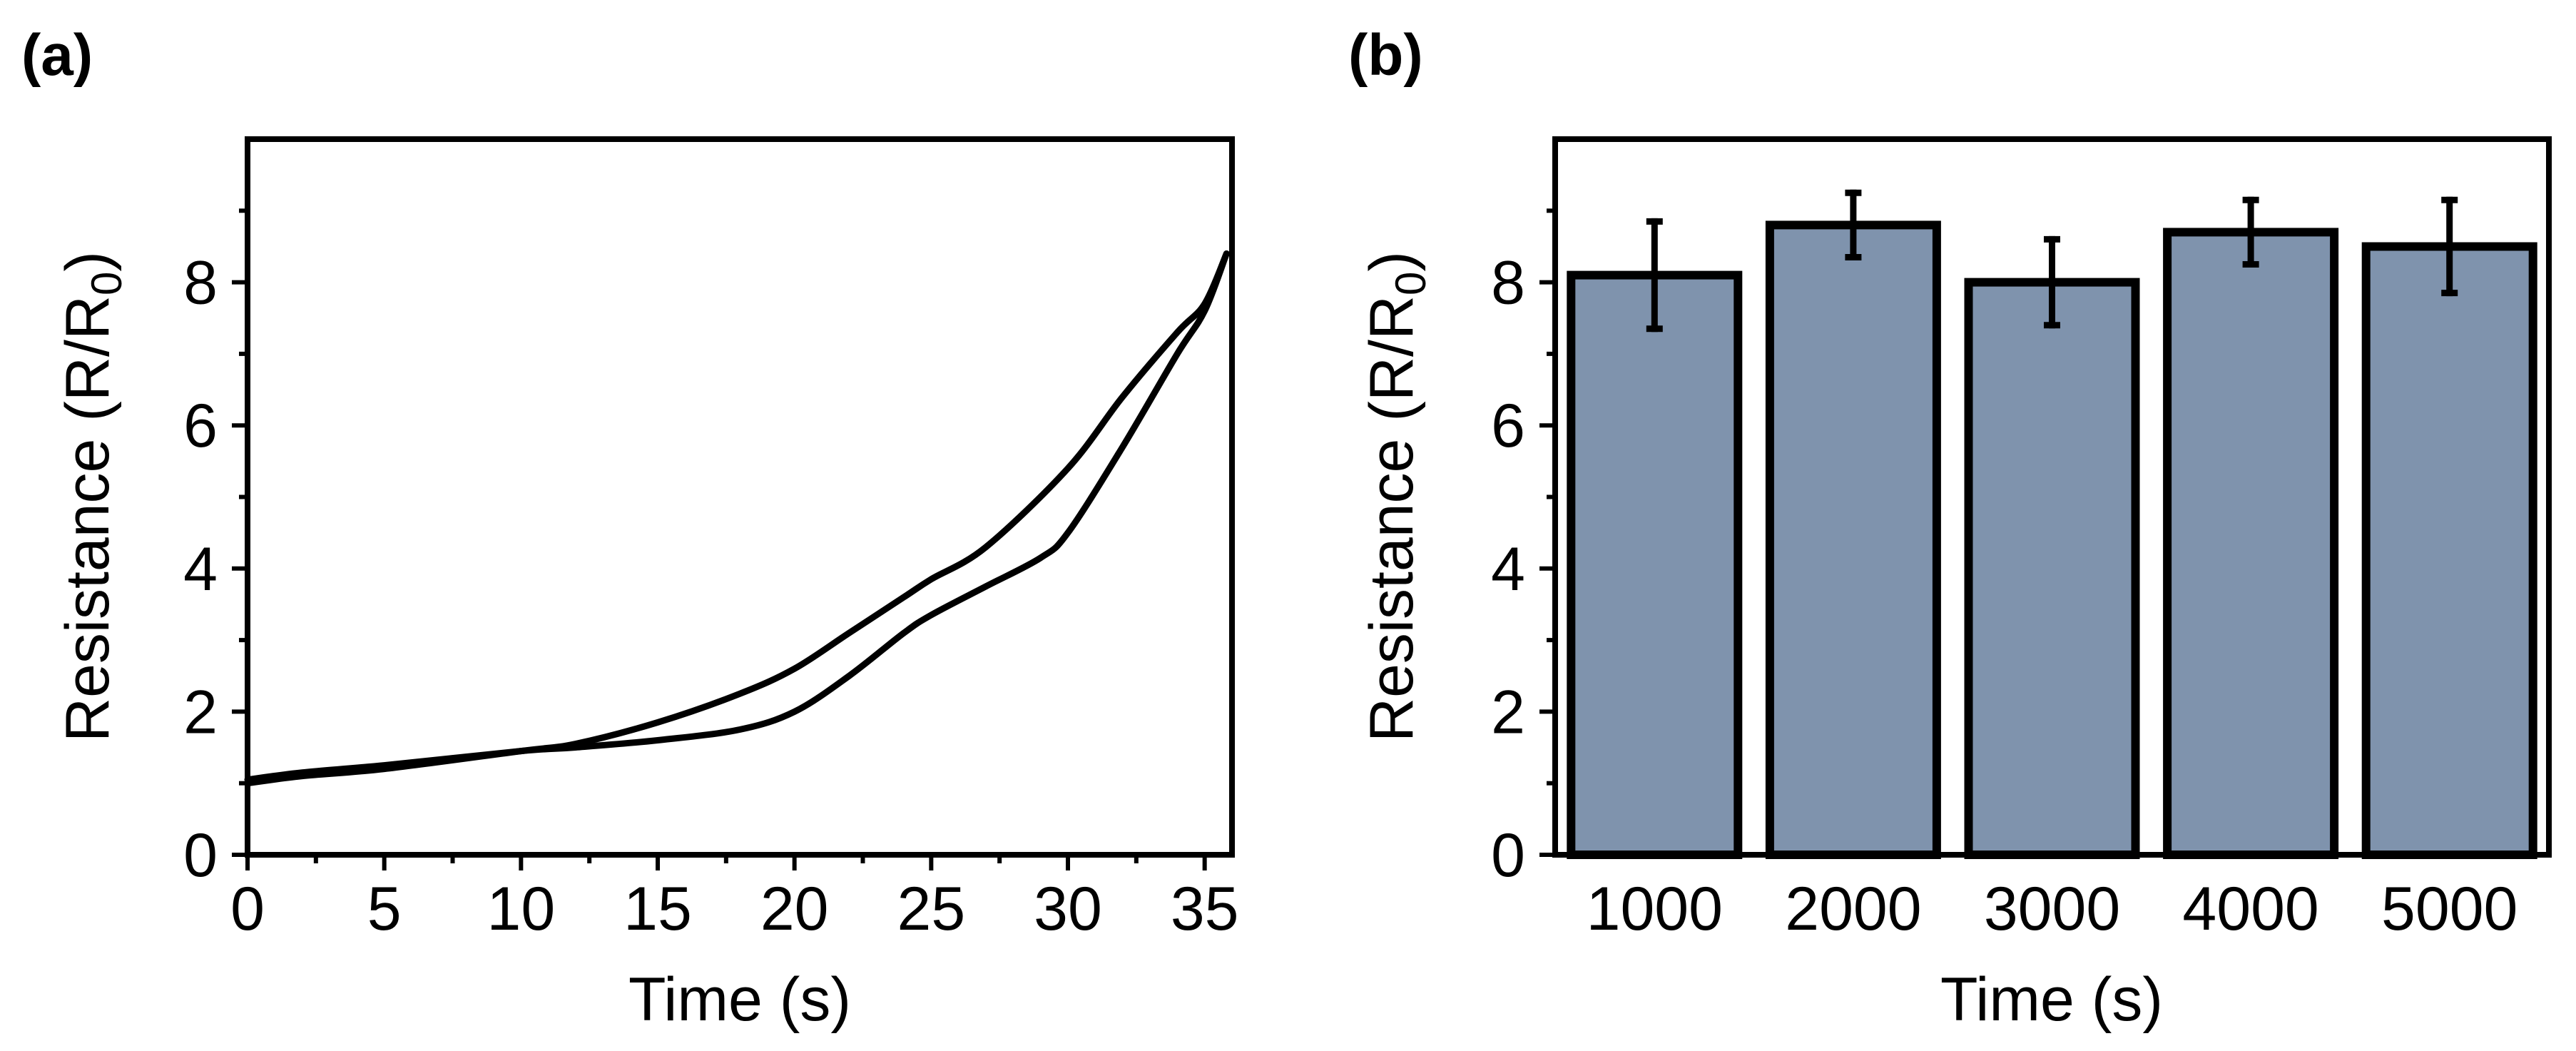 The width and height of the screenshot is (2576, 1051). What do you see at coordinates (1392, 518) in the screenshot?
I see `panel-b-y-title-main: Resistance (R/R` at bounding box center [1392, 518].